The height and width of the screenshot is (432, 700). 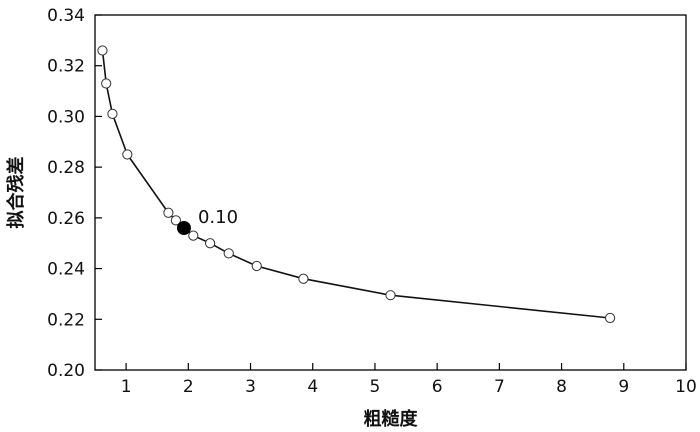 What do you see at coordinates (126, 387) in the screenshot?
I see `x-tick-label: 1` at bounding box center [126, 387].